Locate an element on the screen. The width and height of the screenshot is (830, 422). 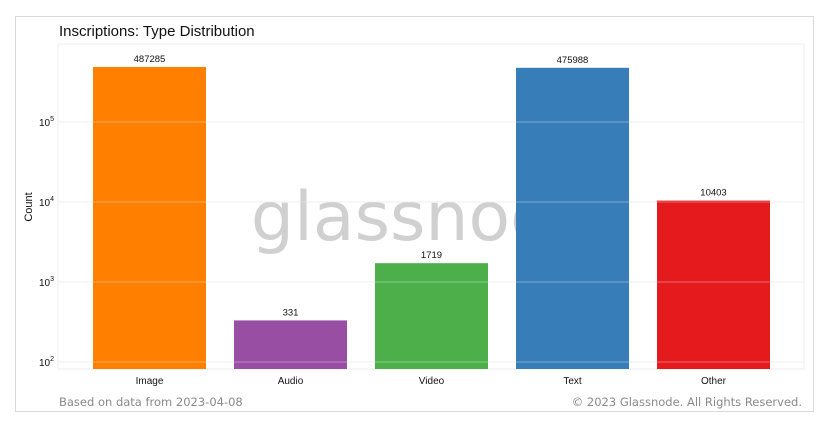
data-label: 475988 is located at coordinates (573, 60).